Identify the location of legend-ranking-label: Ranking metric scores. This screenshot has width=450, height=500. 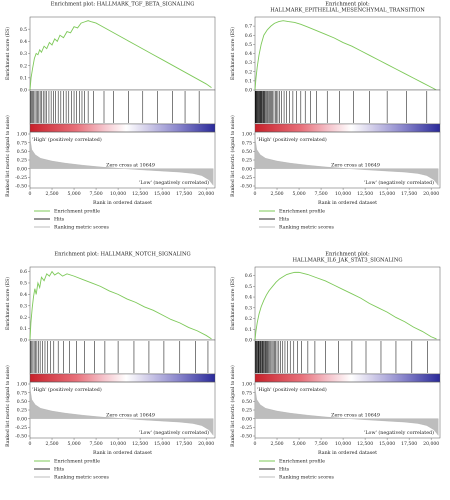
(81, 228).